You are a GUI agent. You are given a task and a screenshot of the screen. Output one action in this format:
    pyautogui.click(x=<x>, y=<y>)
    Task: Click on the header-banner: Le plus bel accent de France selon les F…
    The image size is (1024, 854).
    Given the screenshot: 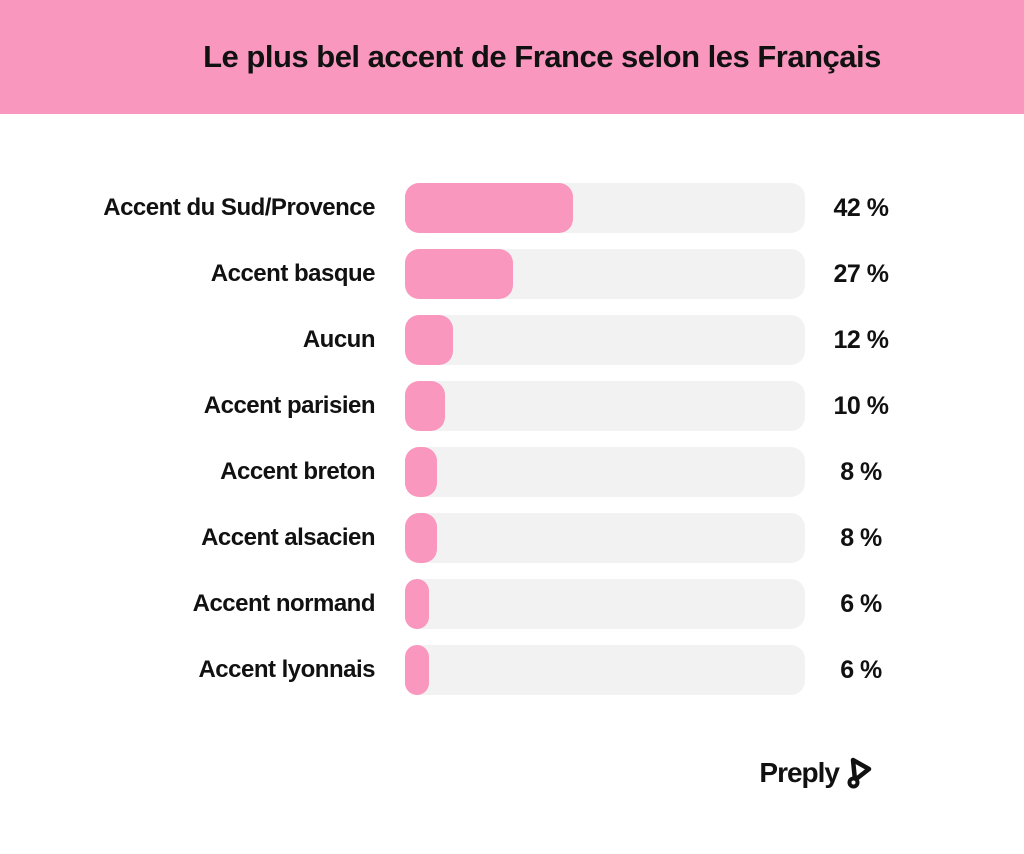 What is the action you would take?
    pyautogui.click(x=512, y=57)
    